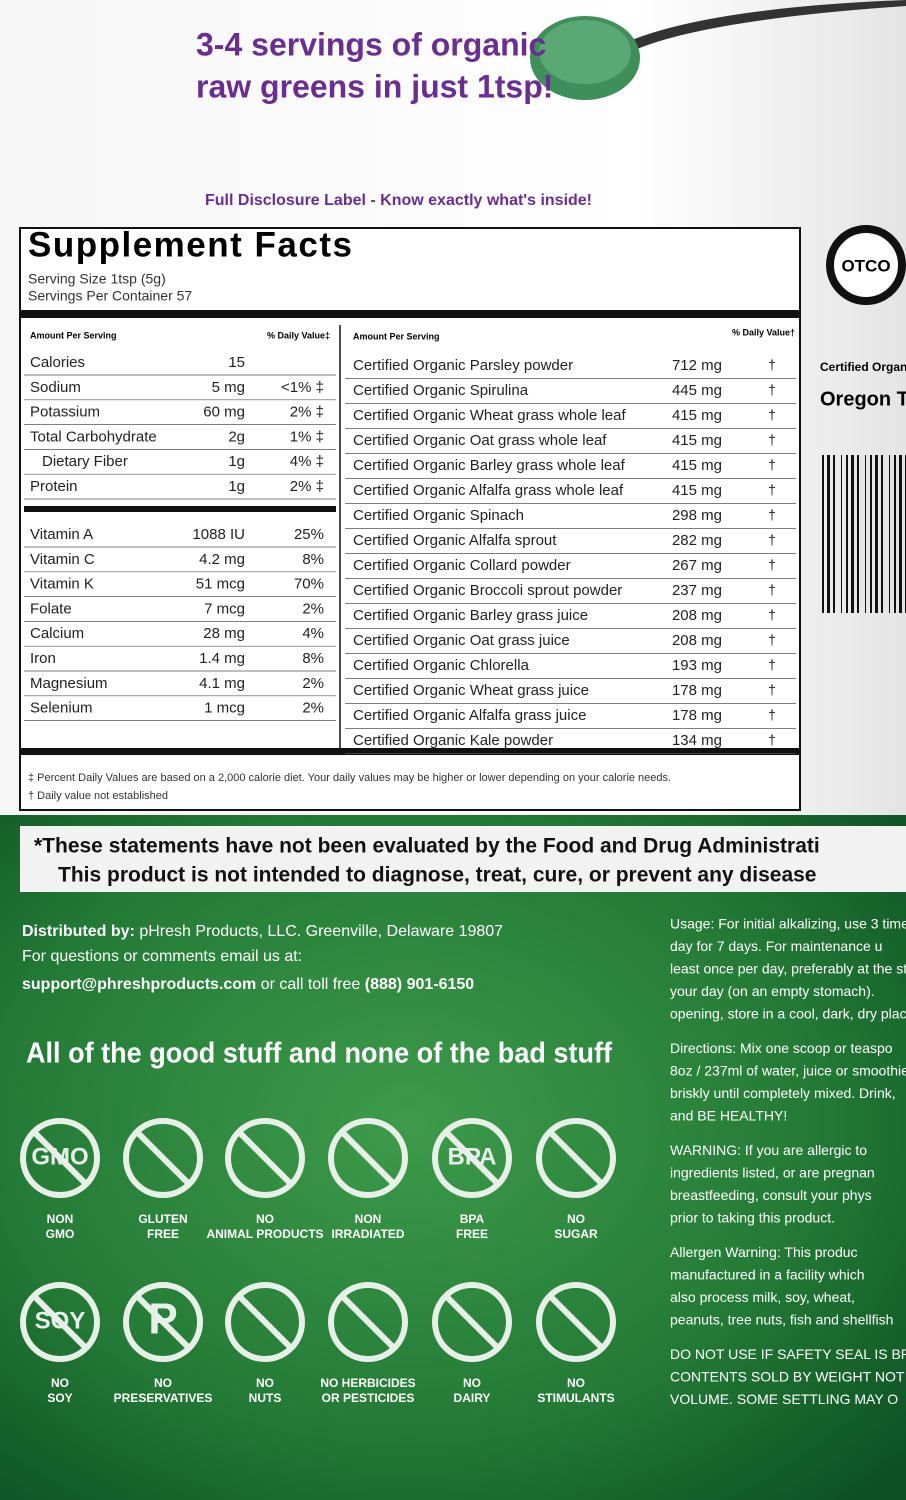 The width and height of the screenshot is (906, 1500). I want to click on ingredient-amount: 445 mg, so click(697, 390).